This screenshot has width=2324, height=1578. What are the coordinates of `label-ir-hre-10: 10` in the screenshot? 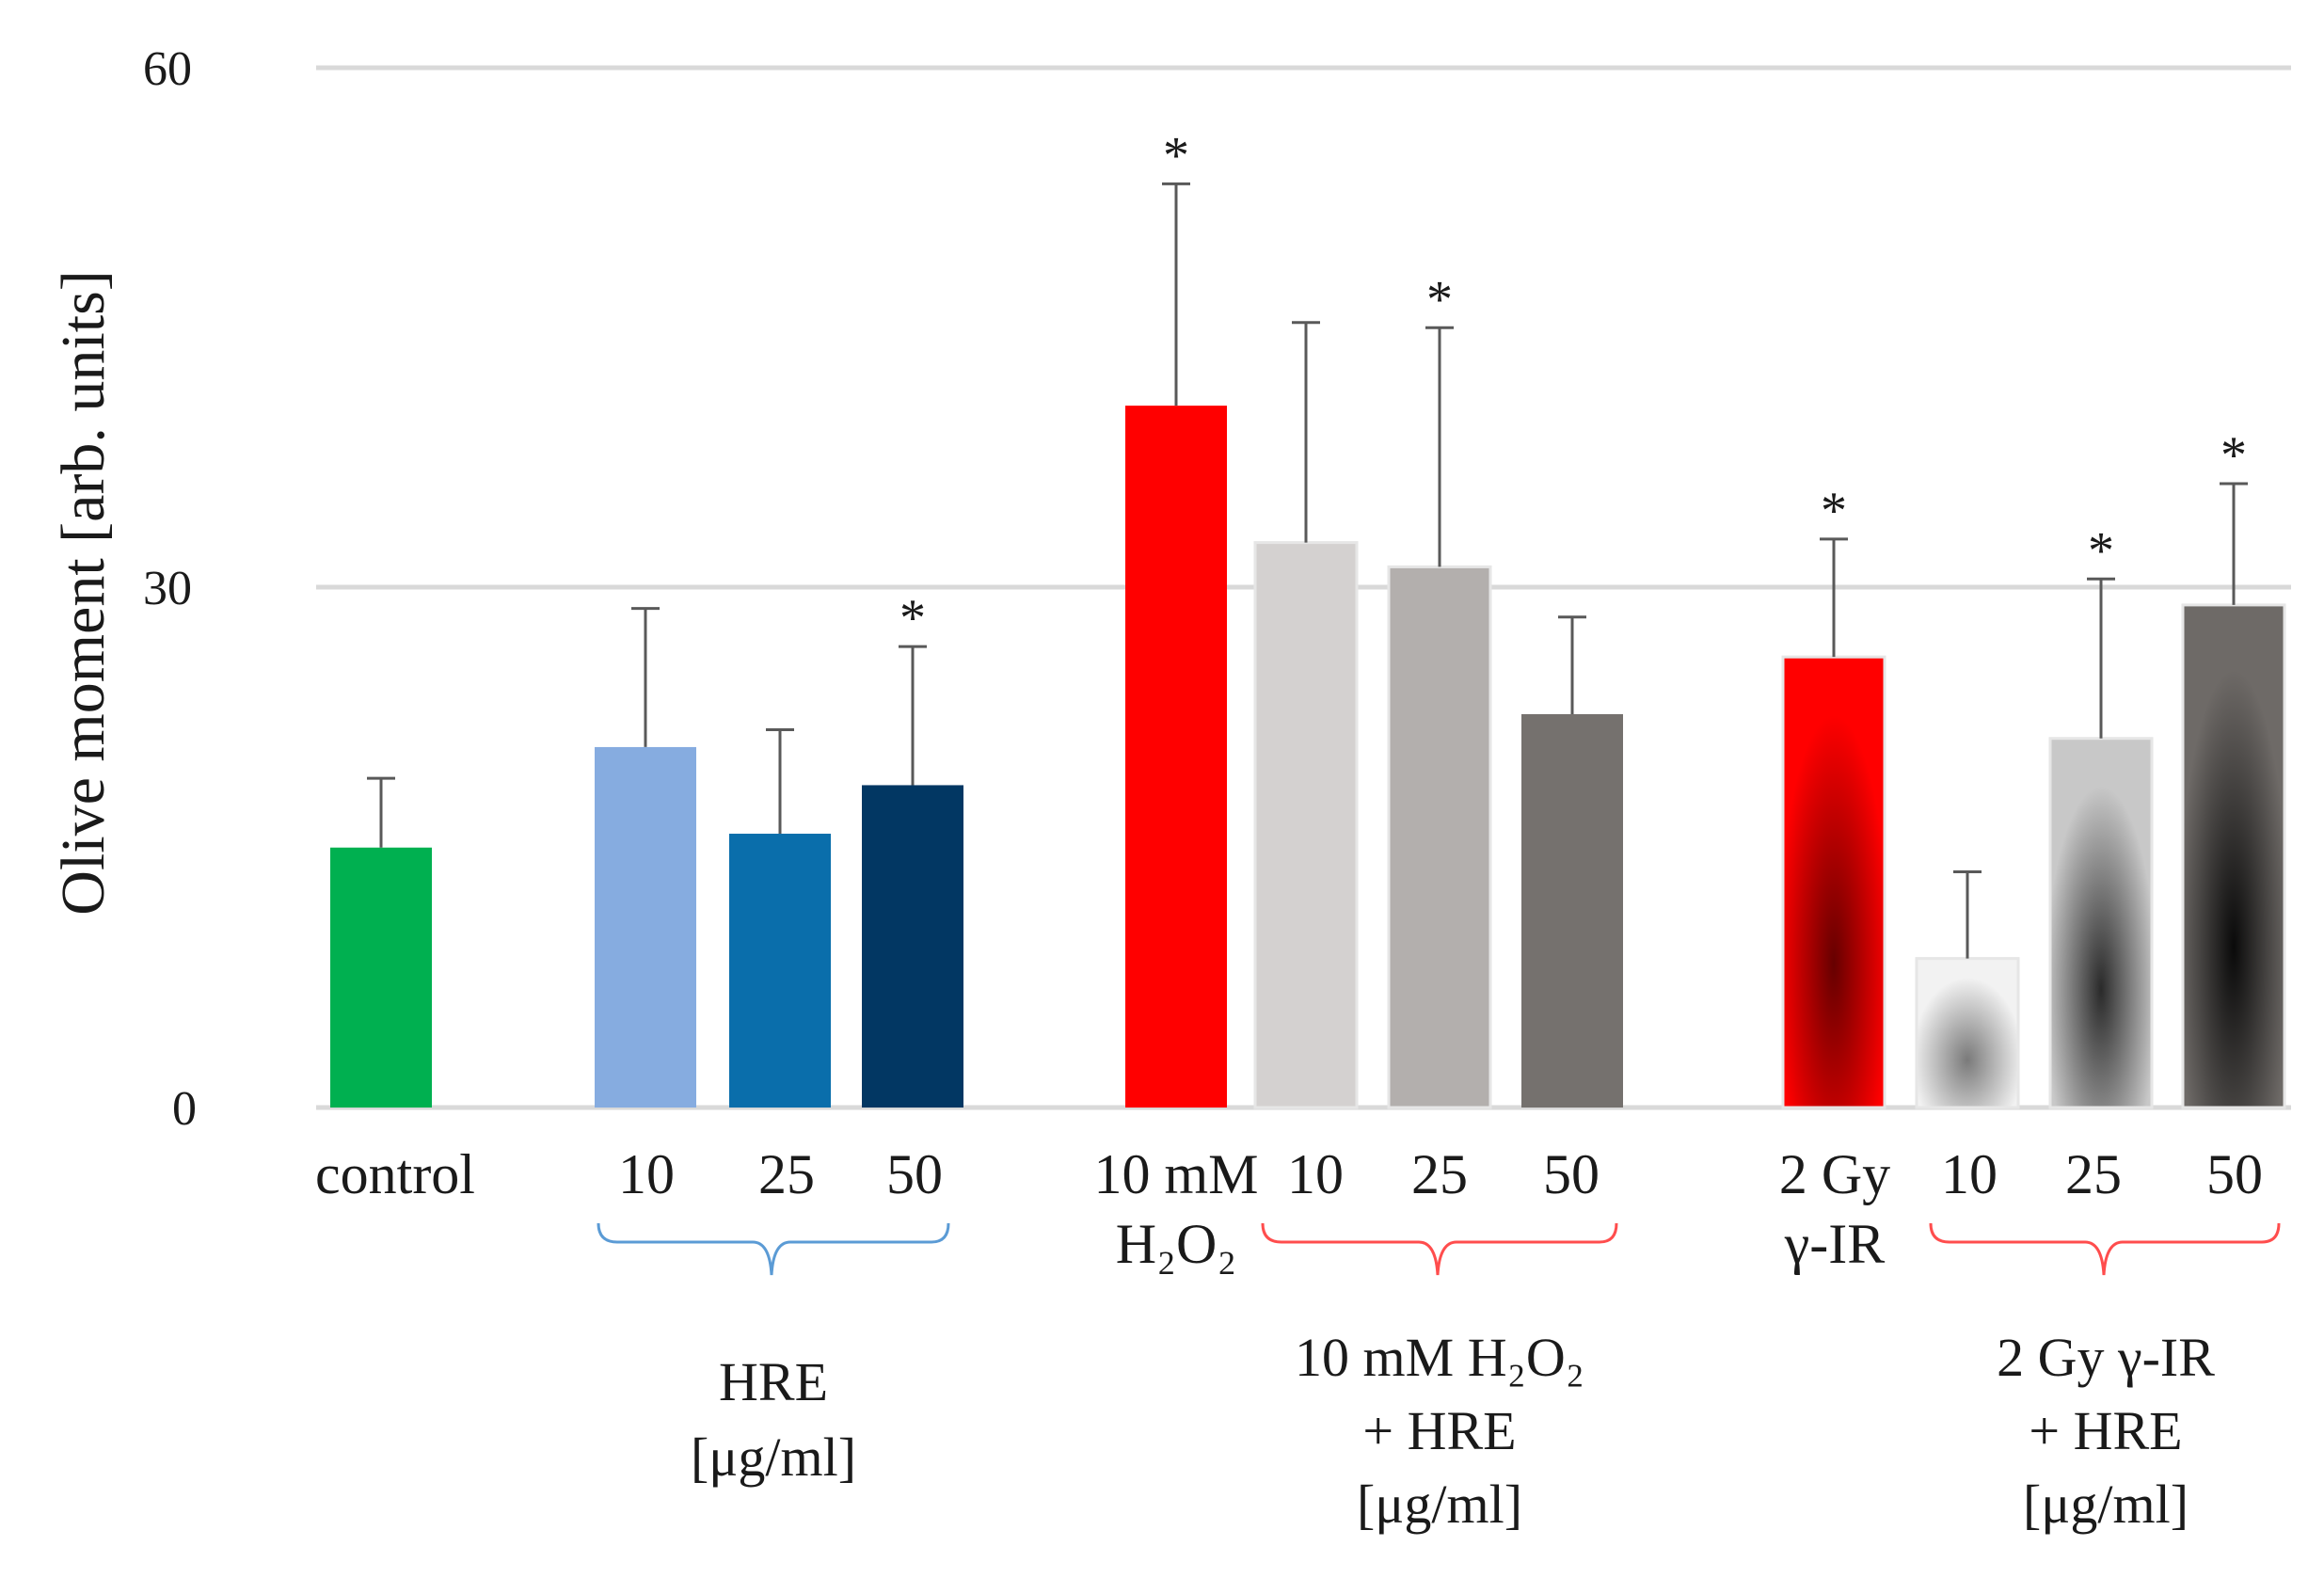 It's located at (1969, 1174).